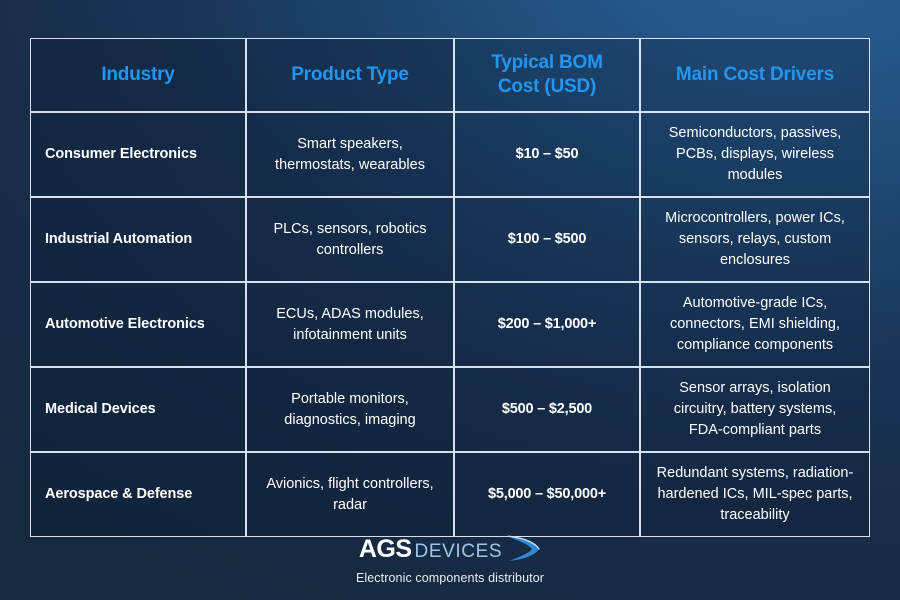 The width and height of the screenshot is (900, 600). What do you see at coordinates (547, 325) in the screenshot?
I see `cell-typical-bom-cost: $200 – $1,000+` at bounding box center [547, 325].